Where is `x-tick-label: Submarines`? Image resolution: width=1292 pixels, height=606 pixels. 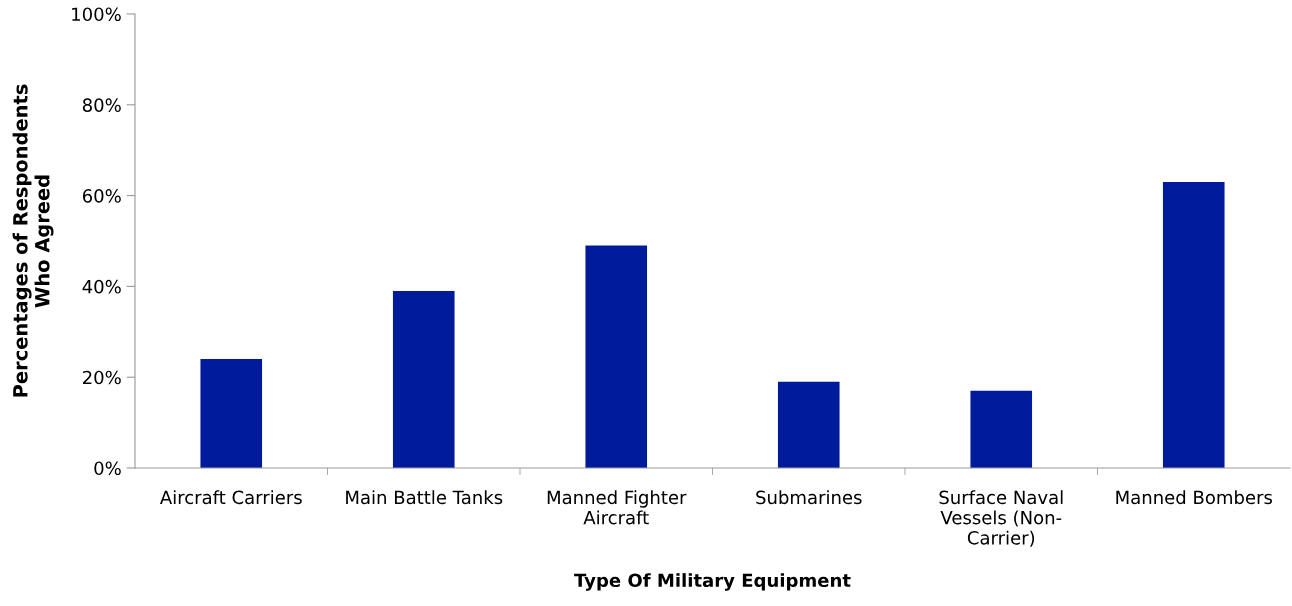 x-tick-label: Submarines is located at coordinates (809, 497).